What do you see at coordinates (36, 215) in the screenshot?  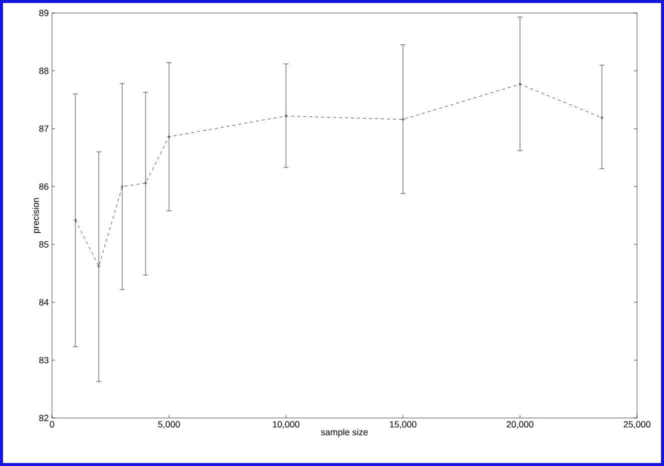 I see `y-axis-title: precision` at bounding box center [36, 215].